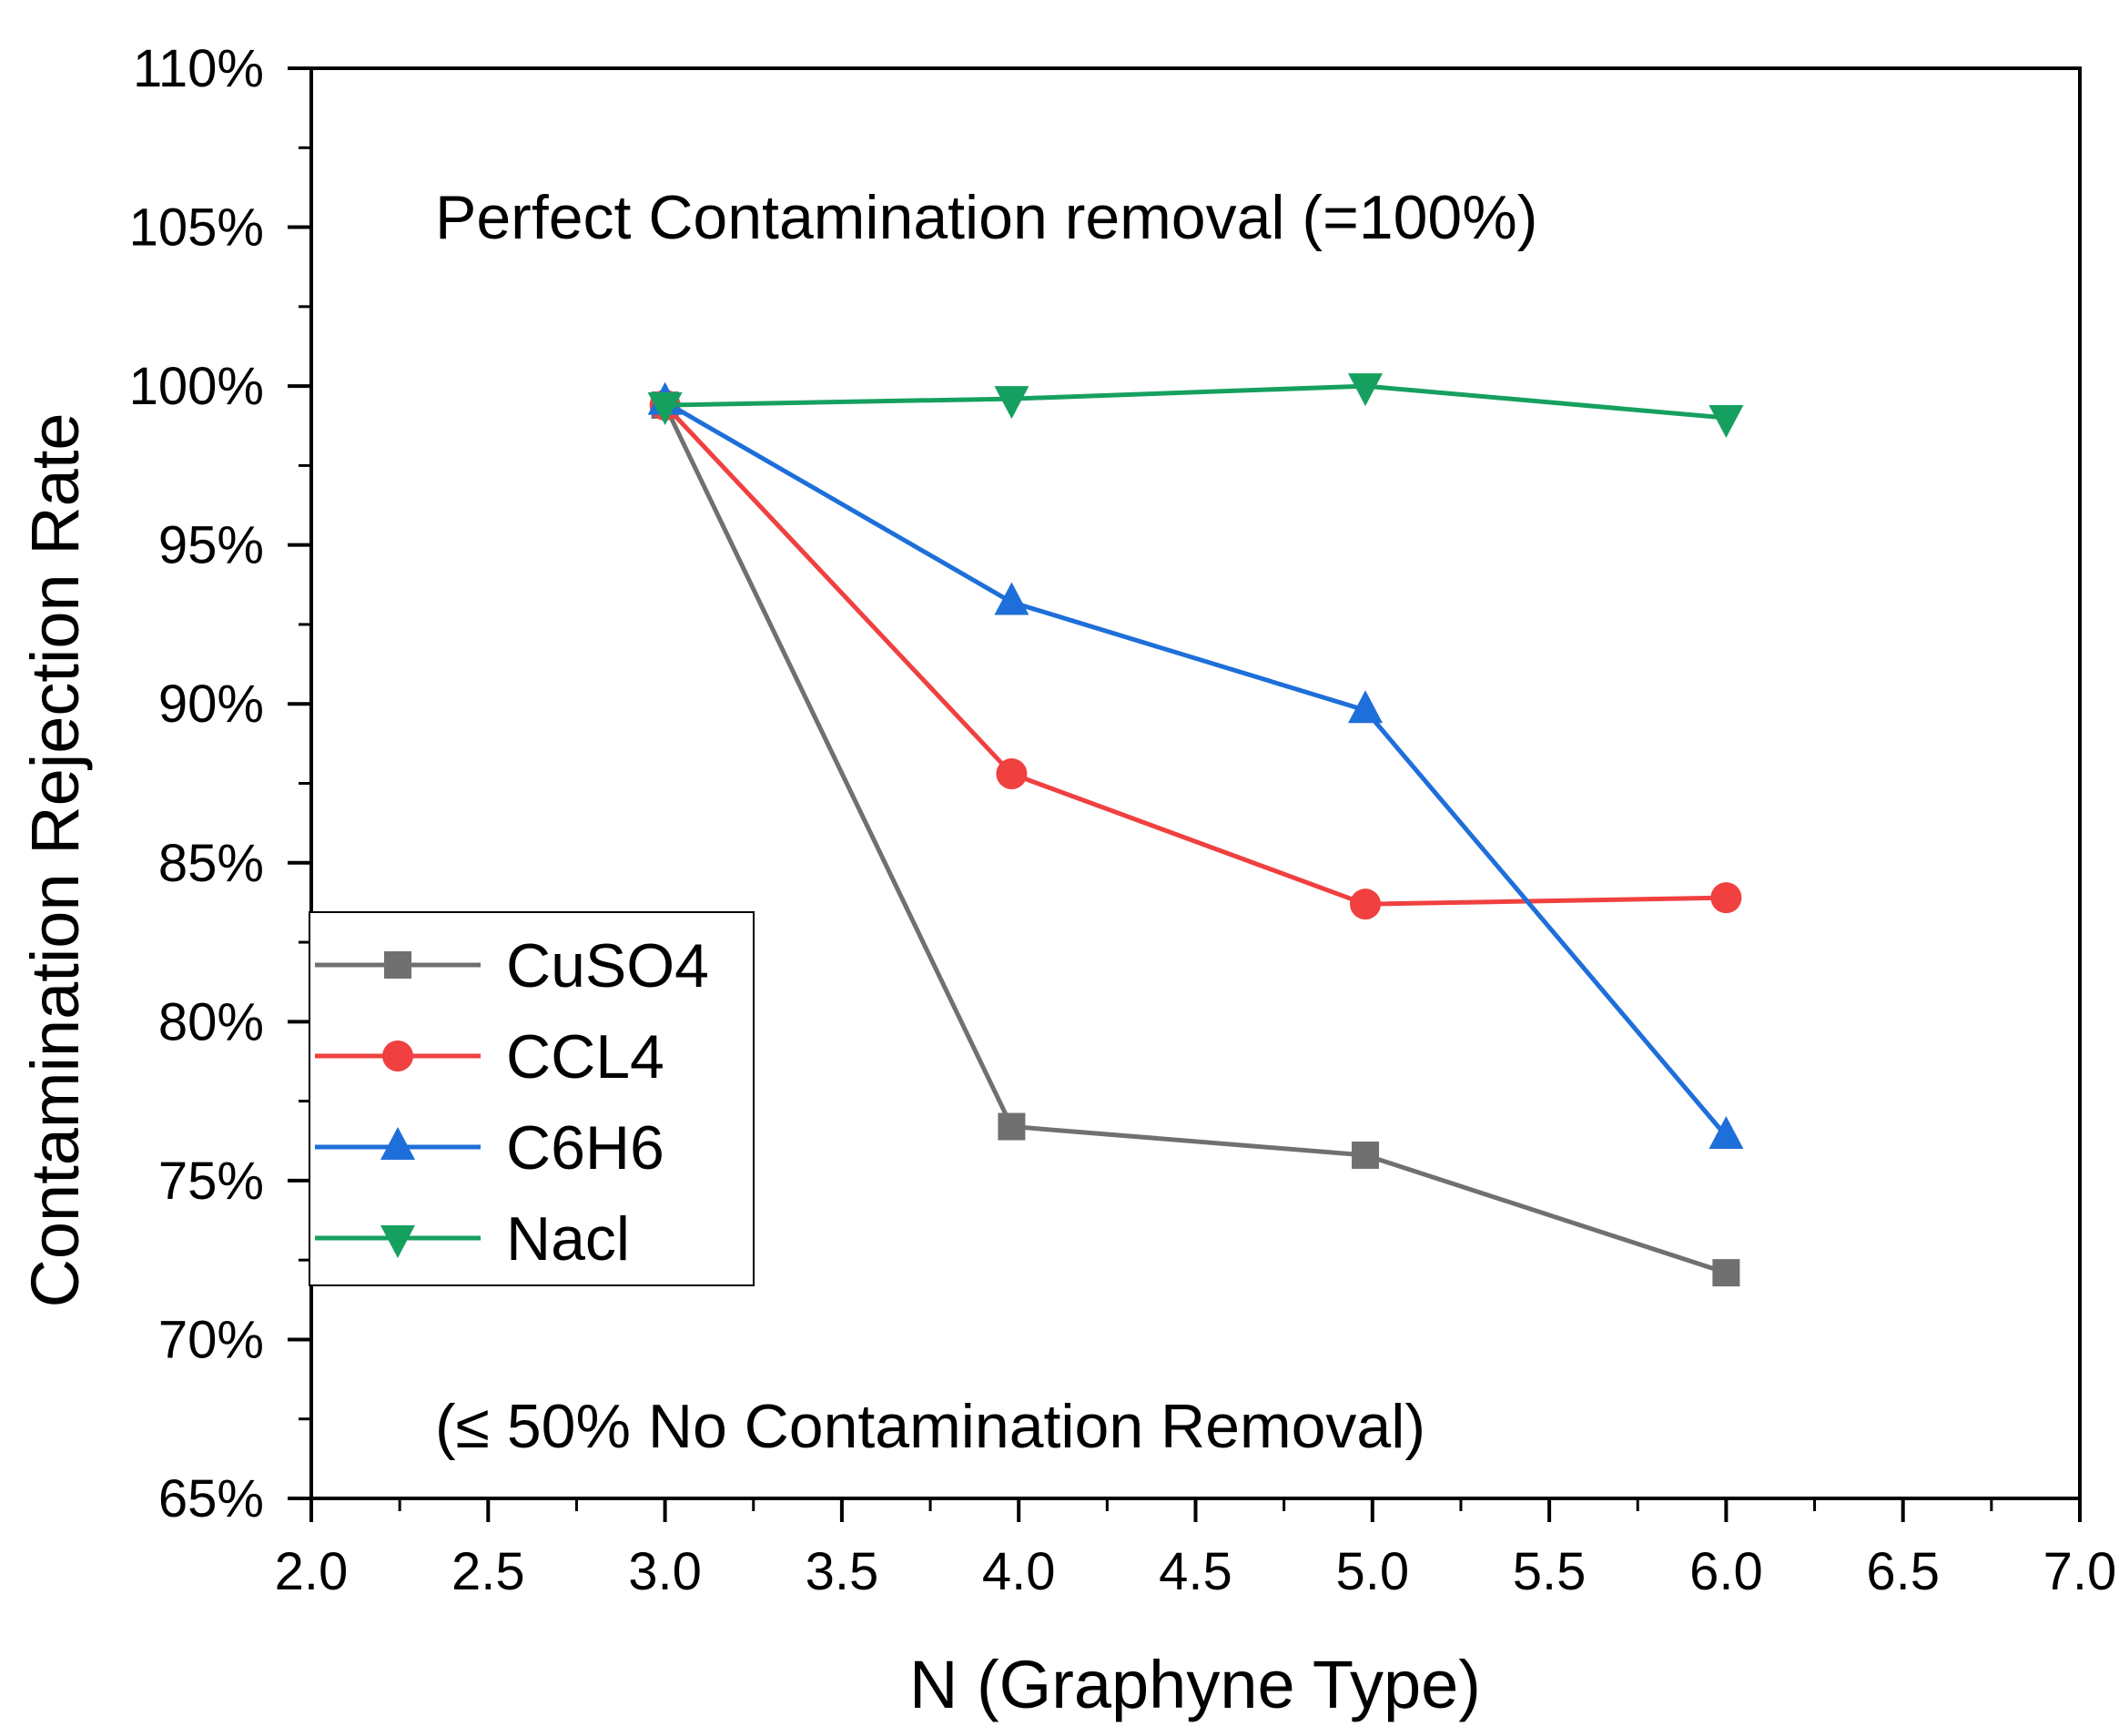 The height and width of the screenshot is (1736, 2119). Describe the element at coordinates (568, 1239) in the screenshot. I see `legend-label-nacl: Nacl` at that location.